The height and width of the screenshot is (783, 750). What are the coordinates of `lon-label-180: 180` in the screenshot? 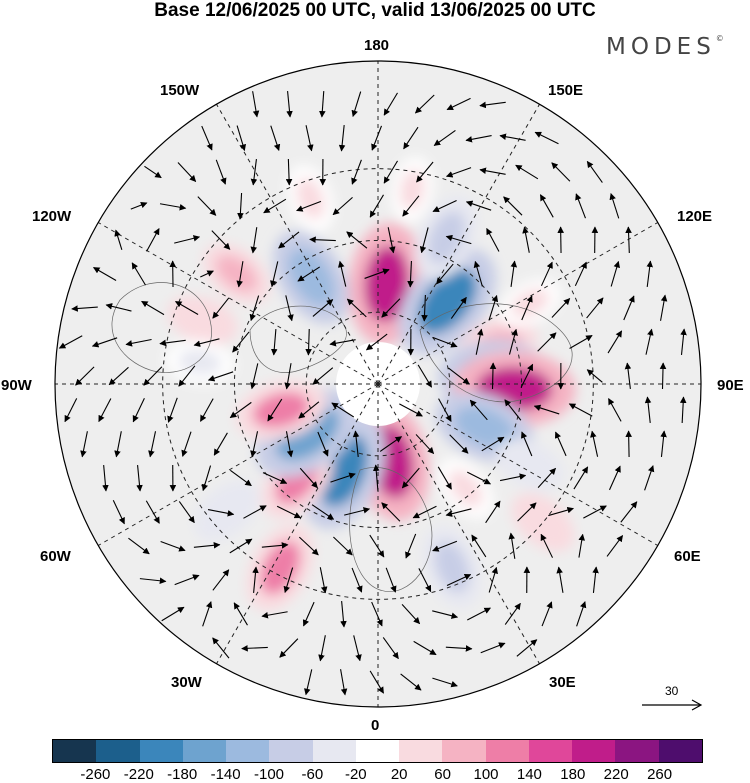 It's located at (377, 45).